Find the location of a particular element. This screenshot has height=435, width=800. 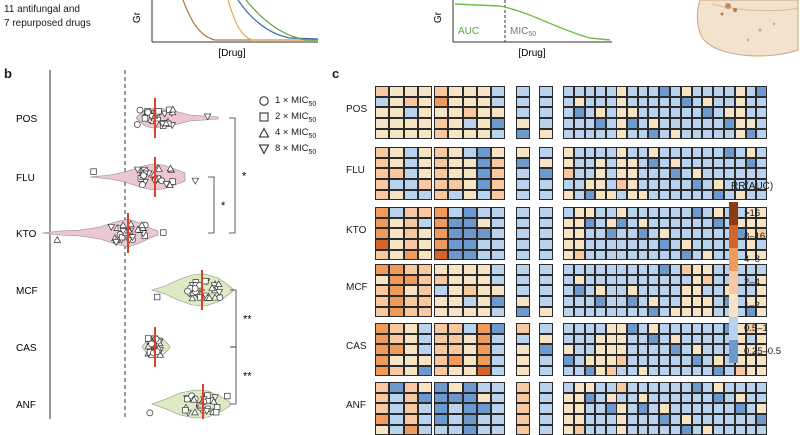

curve-blue is located at coordinates (278, 20).